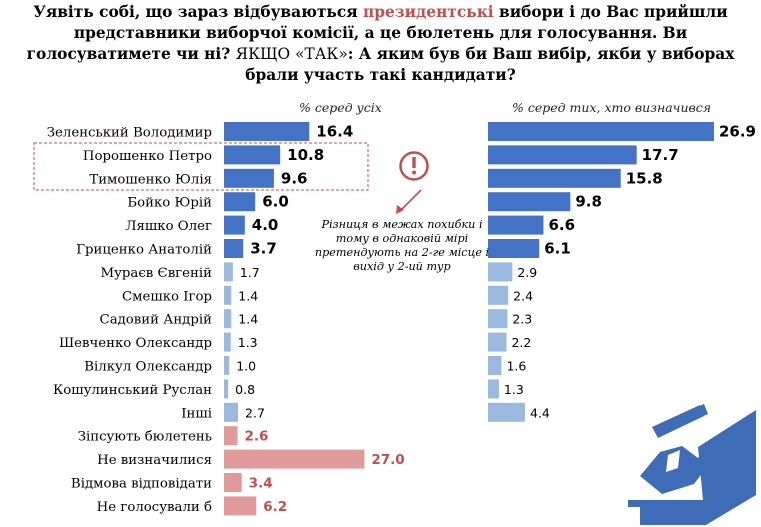  I want to click on value-label-all: 10.8, so click(305, 155).